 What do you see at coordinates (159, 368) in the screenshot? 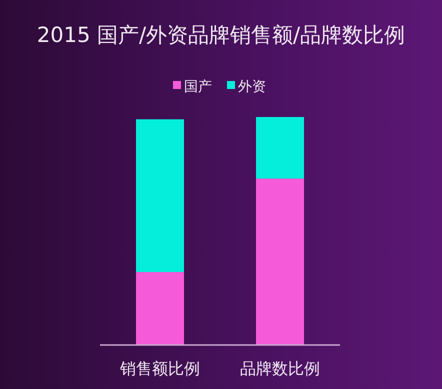
I see `x-tick-label: 销售额比例` at bounding box center [159, 368].